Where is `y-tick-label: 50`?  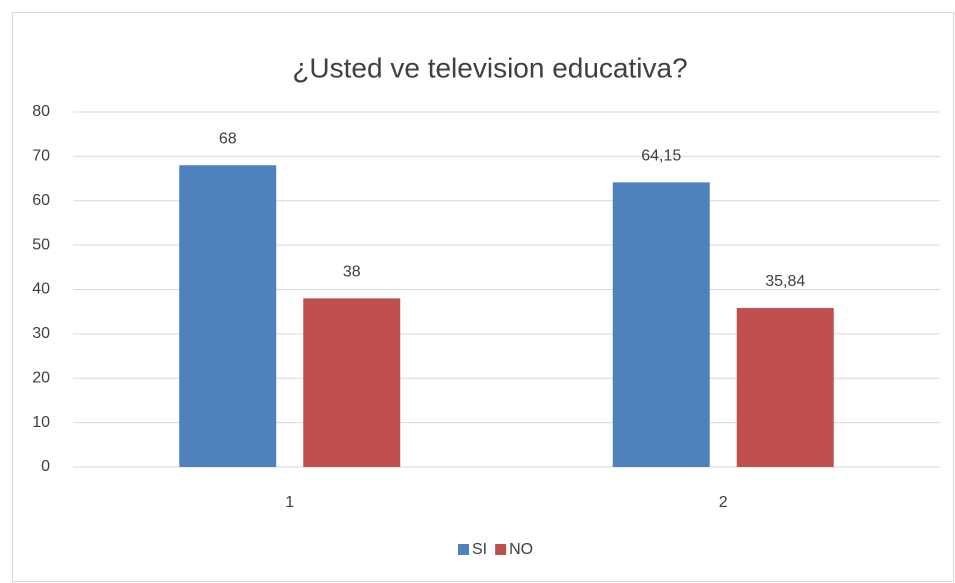 y-tick-label: 50 is located at coordinates (41, 244).